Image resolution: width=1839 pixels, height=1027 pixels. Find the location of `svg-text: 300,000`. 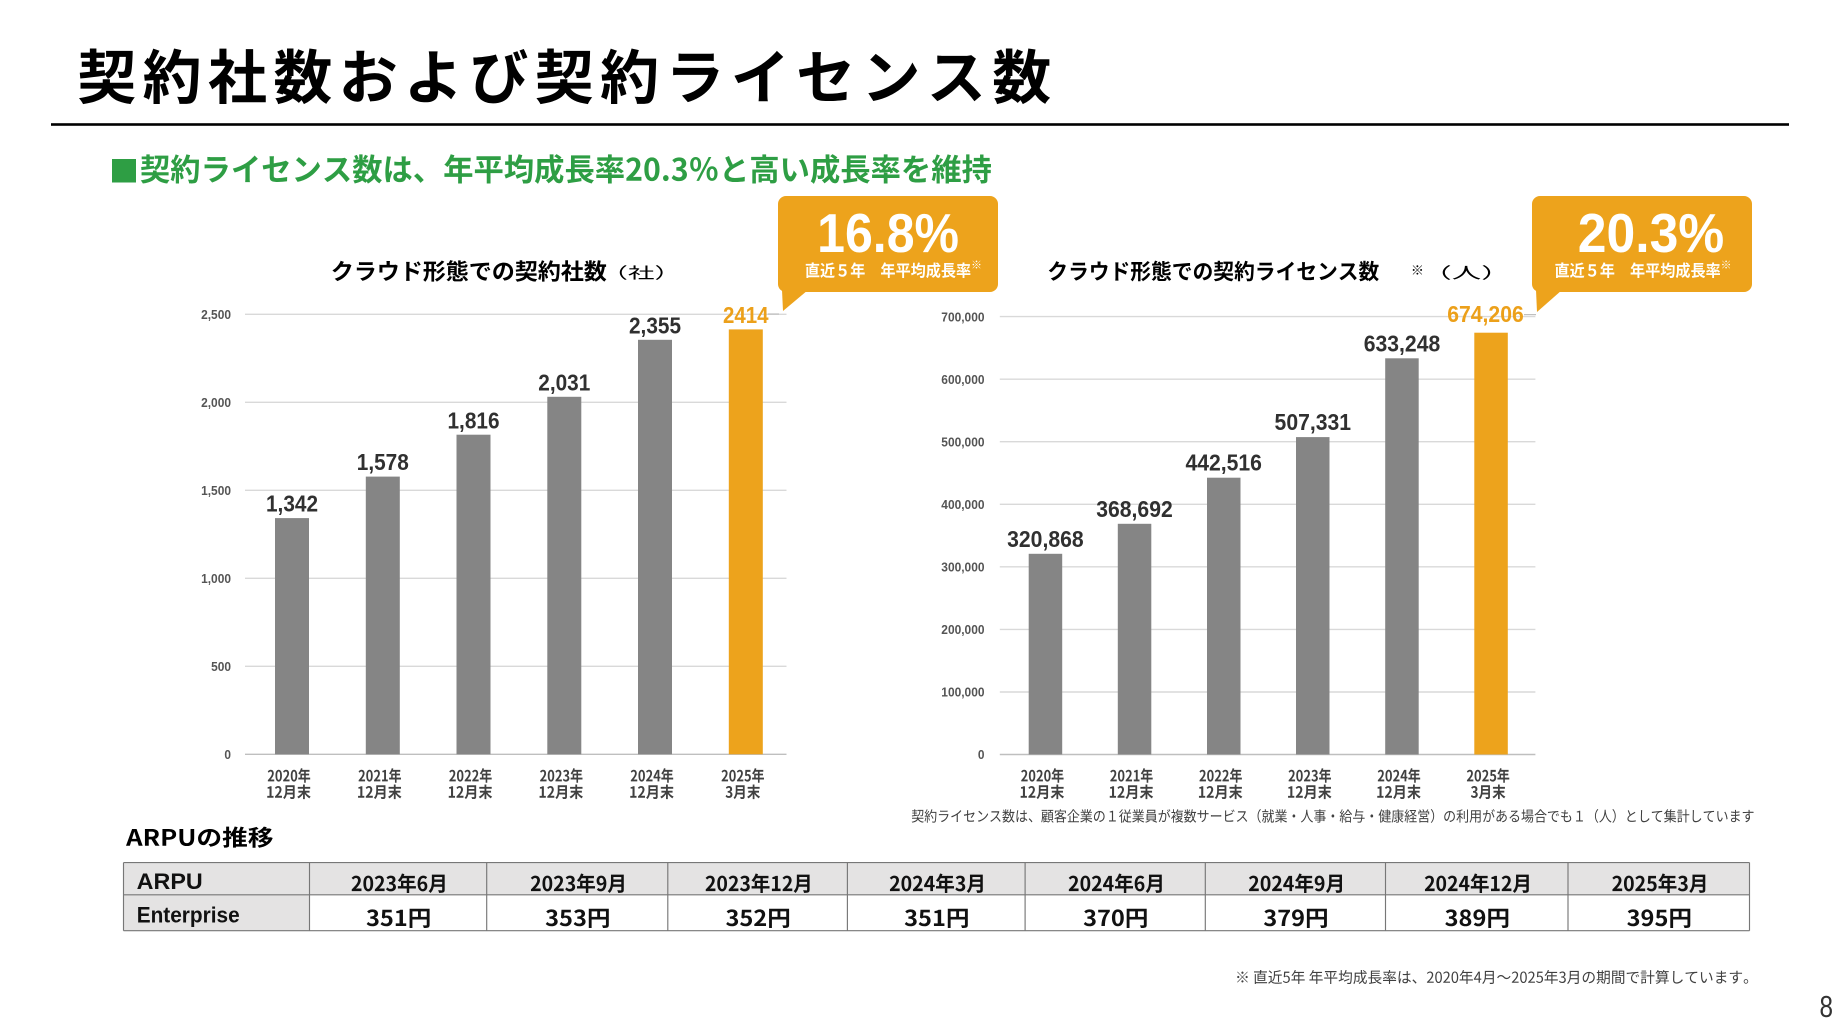

svg-text: 300,000 is located at coordinates (962, 567).